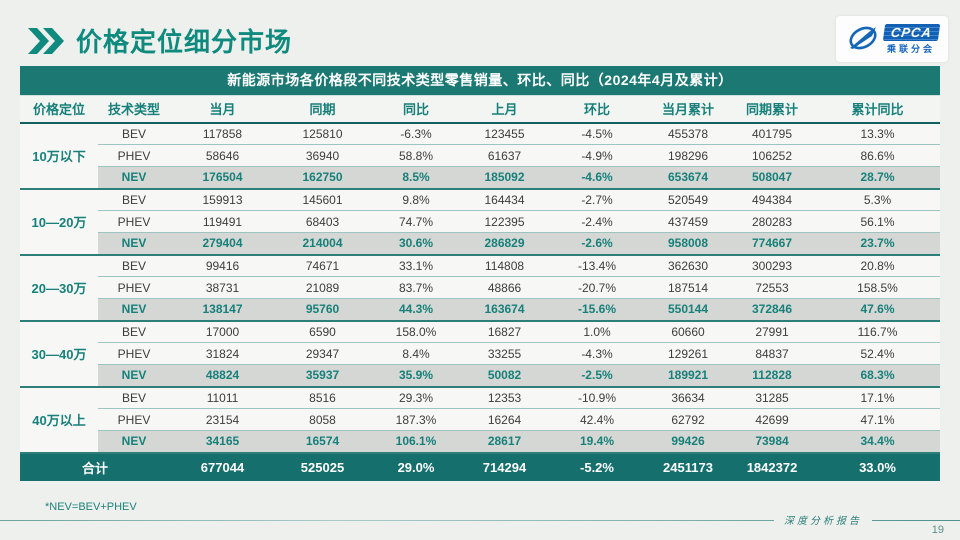 This screenshot has height=540, width=960. I want to click on footer-label: 深度分析报告, so click(823, 519).